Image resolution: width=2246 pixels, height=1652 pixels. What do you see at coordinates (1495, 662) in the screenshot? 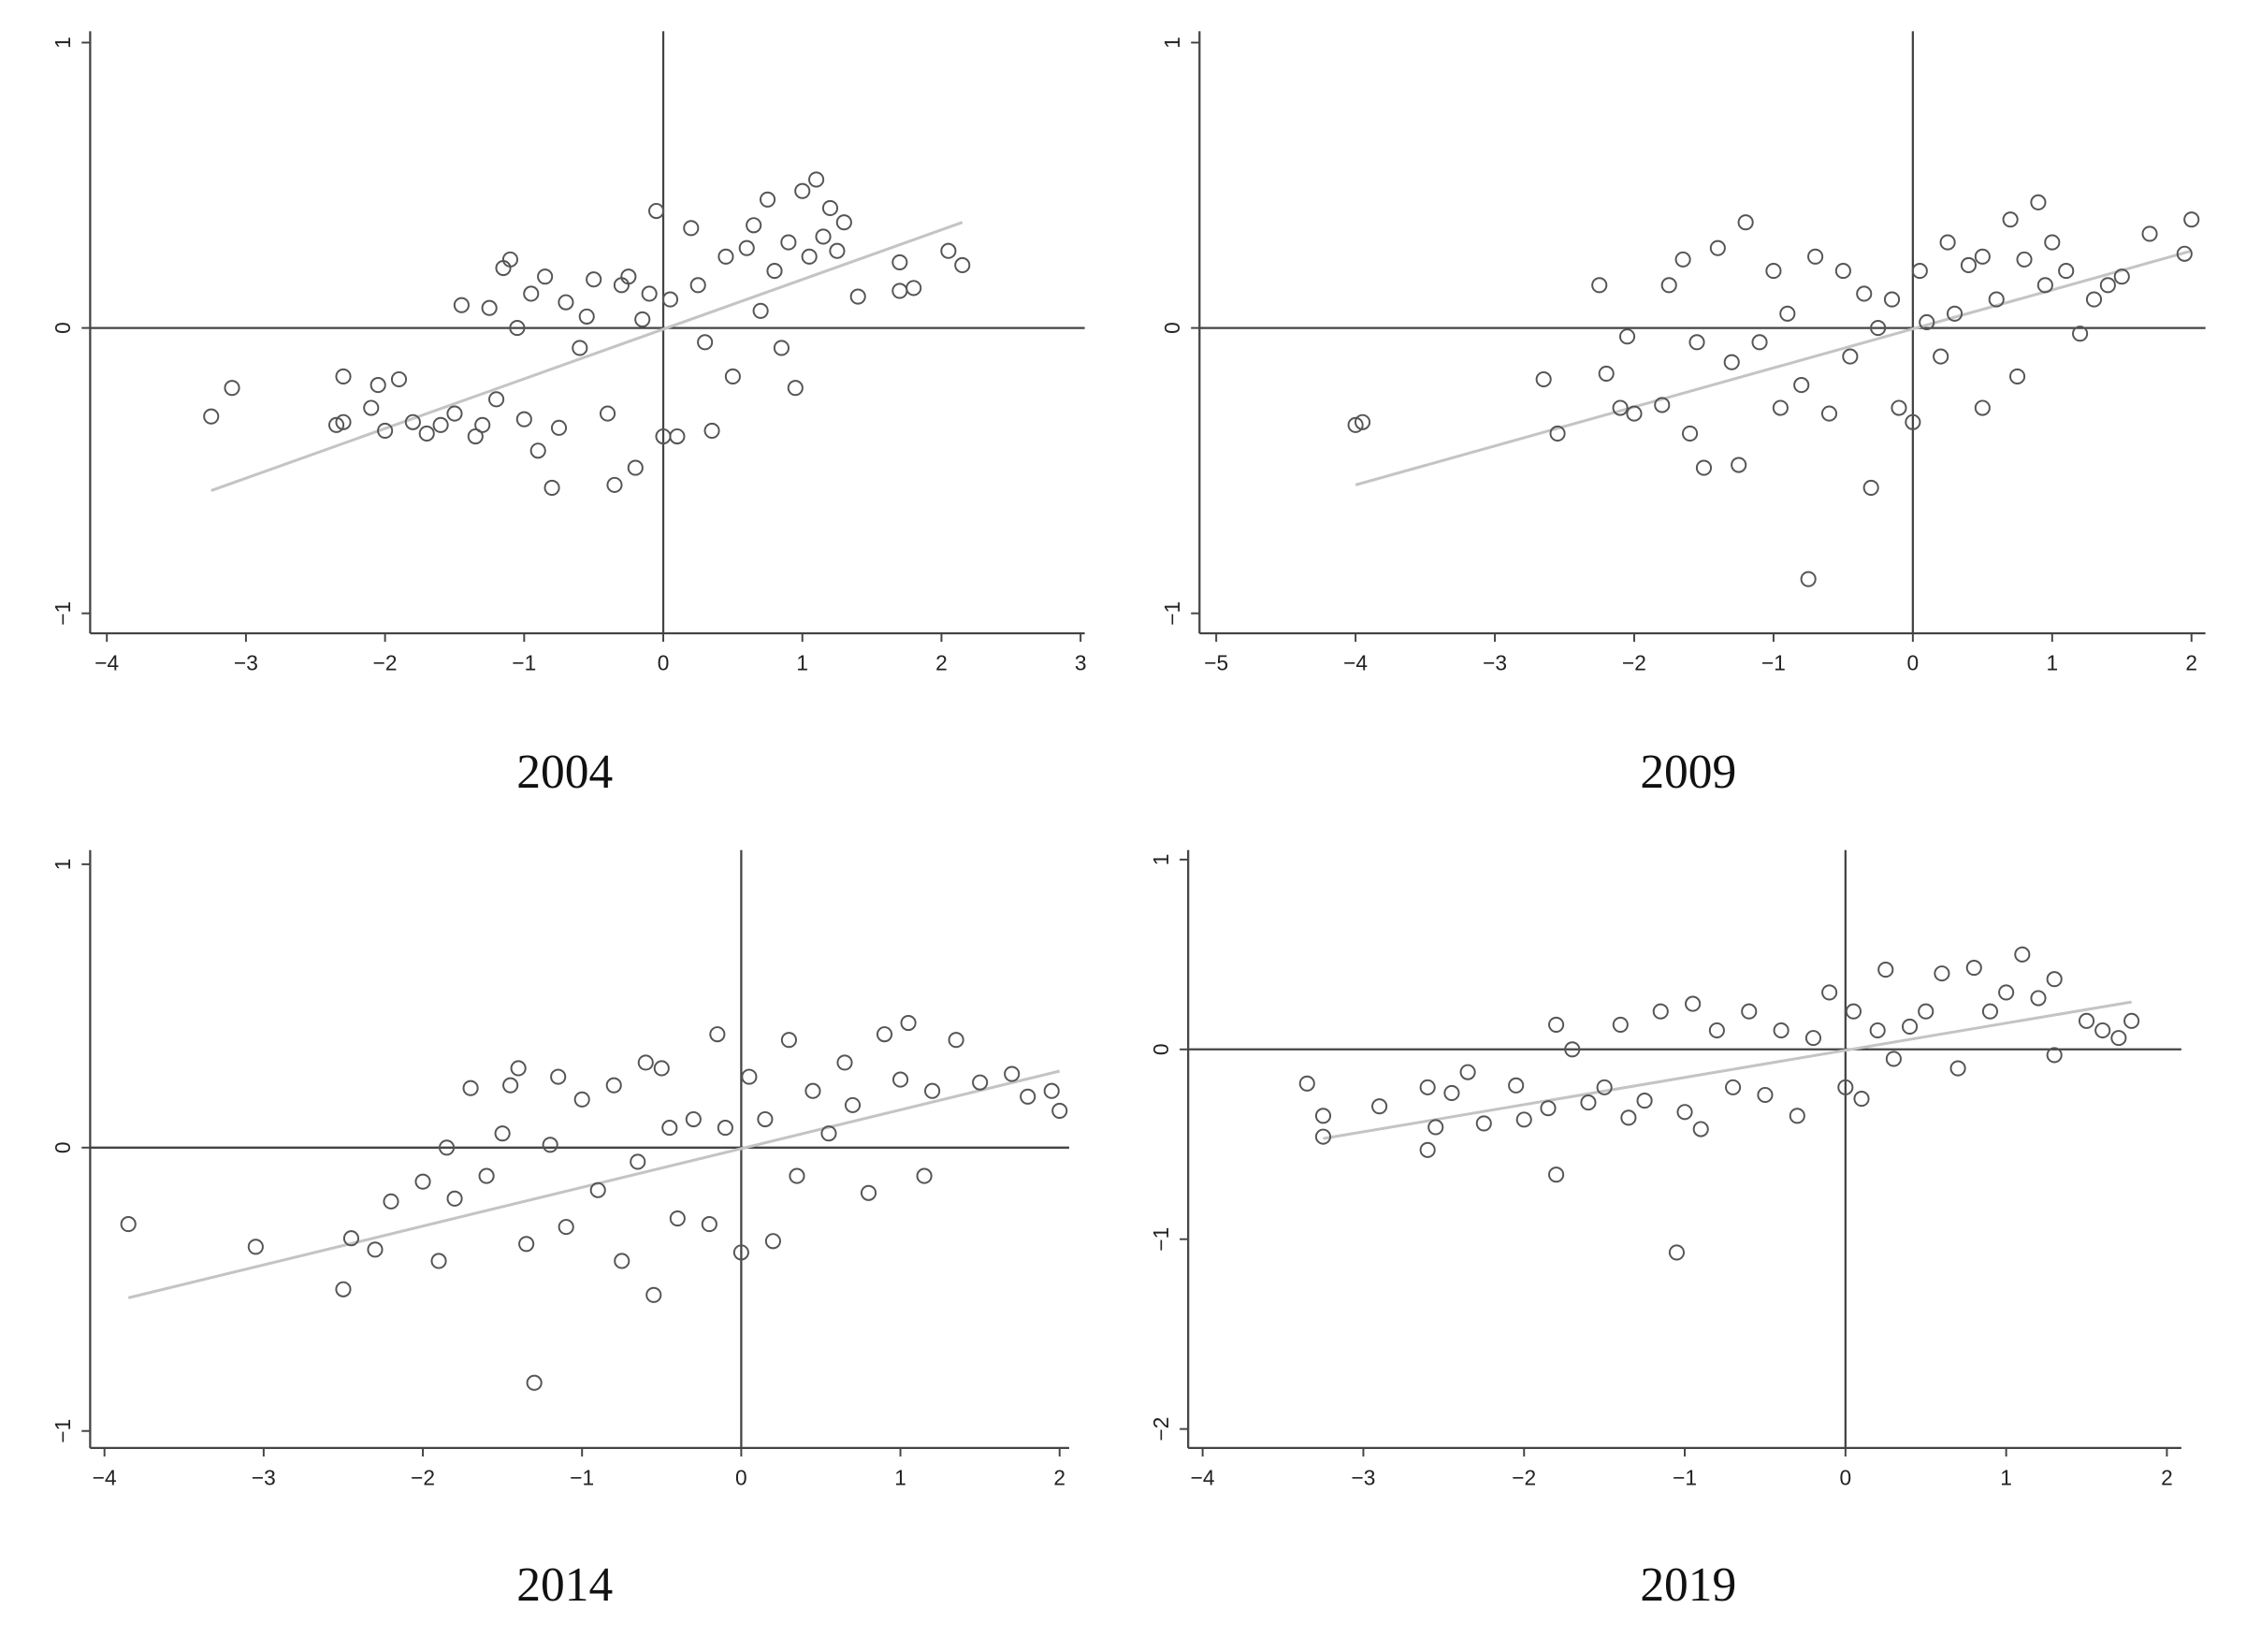
I see `x-tick-label: −3` at bounding box center [1495, 662].